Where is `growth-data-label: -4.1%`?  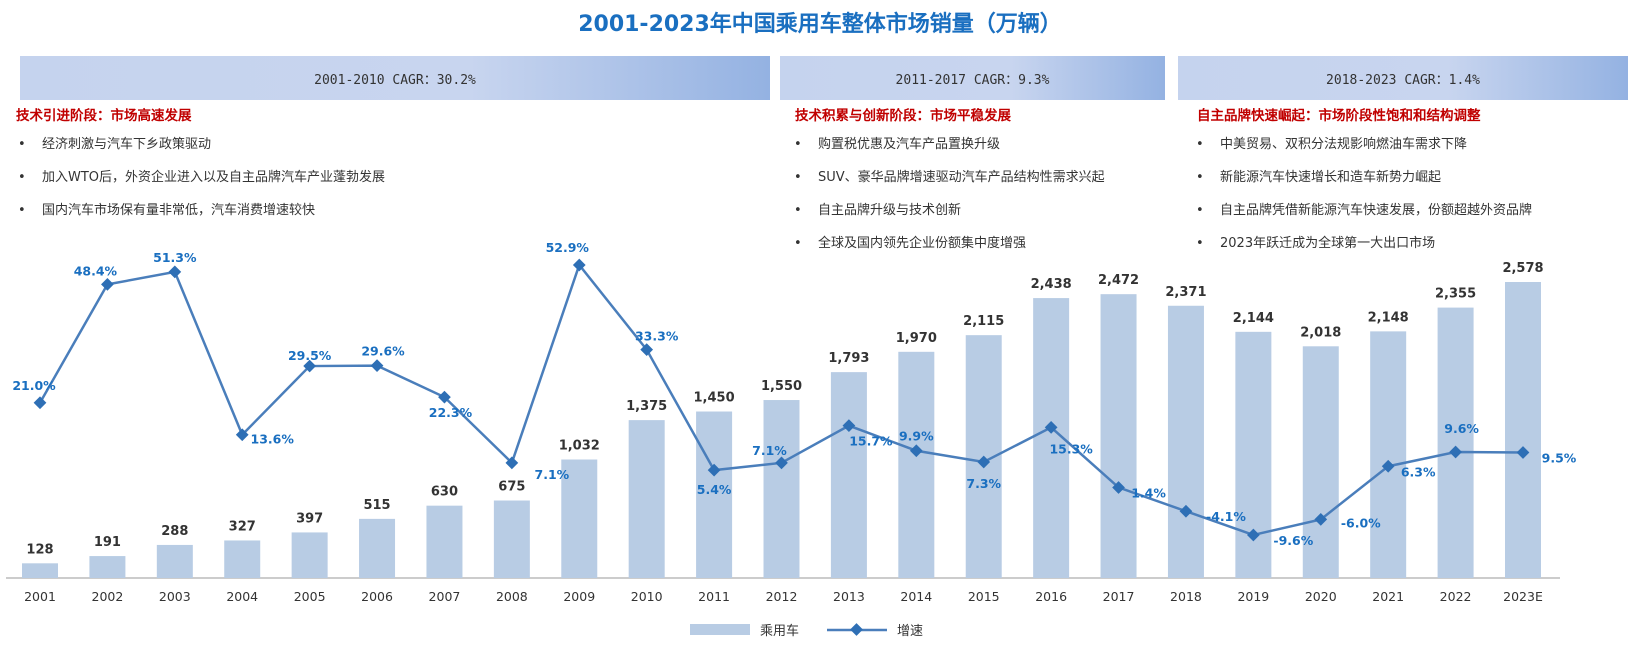
growth-data-label: -4.1% is located at coordinates (1226, 516).